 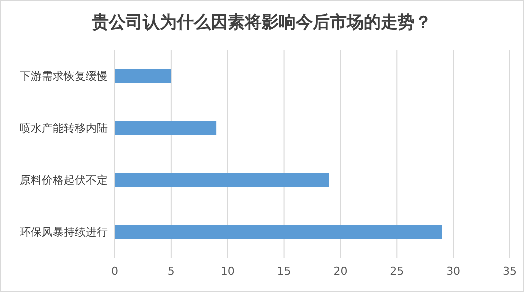 What do you see at coordinates (115, 271) in the screenshot?
I see `x-tick-label: 0` at bounding box center [115, 271].